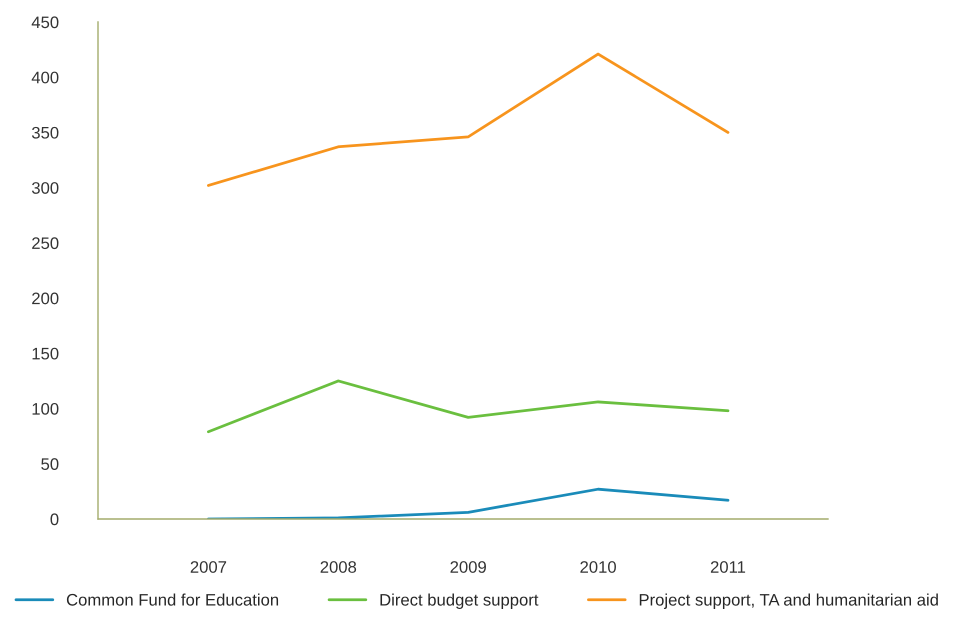  What do you see at coordinates (45, 298) in the screenshot?
I see `y-tick-label: 200` at bounding box center [45, 298].